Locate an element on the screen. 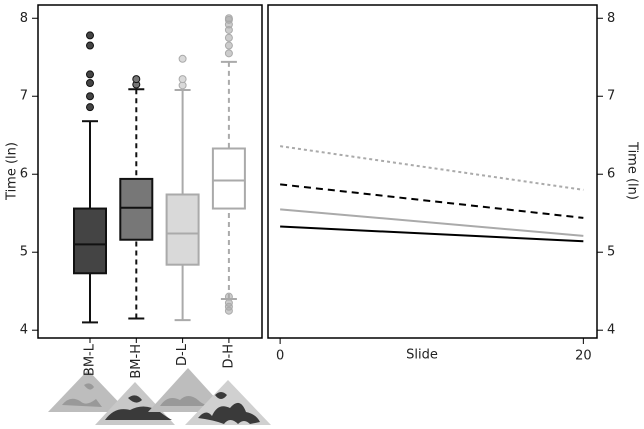  x-tick-label: D-H is located at coordinates (228, 356).